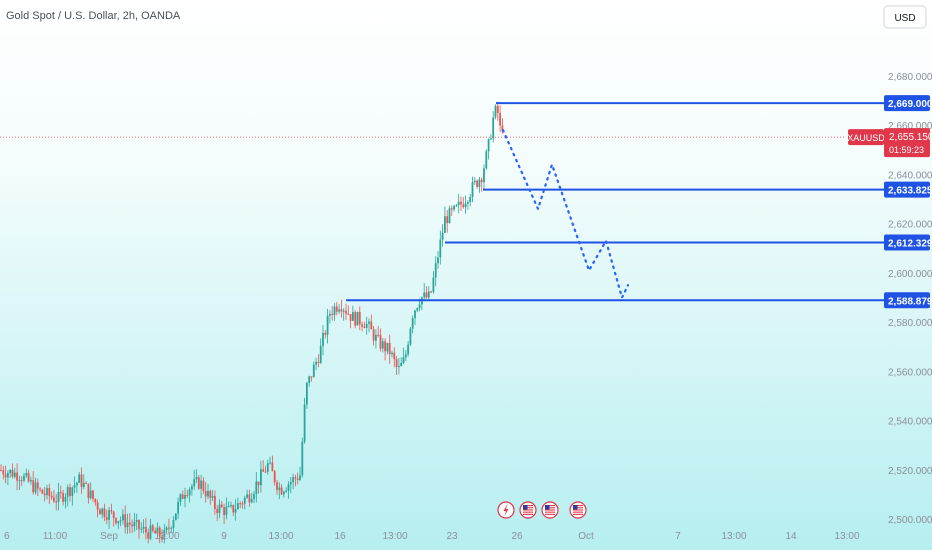  Describe the element at coordinates (550, 508) in the screenshot. I see `flag-stripe` at that location.